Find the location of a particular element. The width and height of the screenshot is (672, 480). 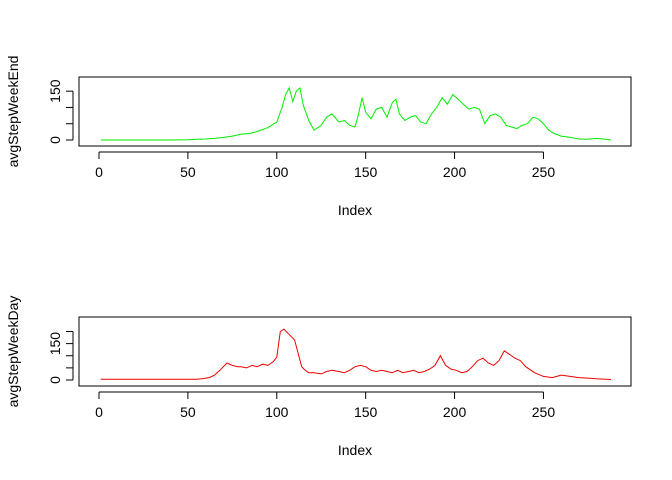

weekend-x-tick-label: 150 is located at coordinates (366, 172).